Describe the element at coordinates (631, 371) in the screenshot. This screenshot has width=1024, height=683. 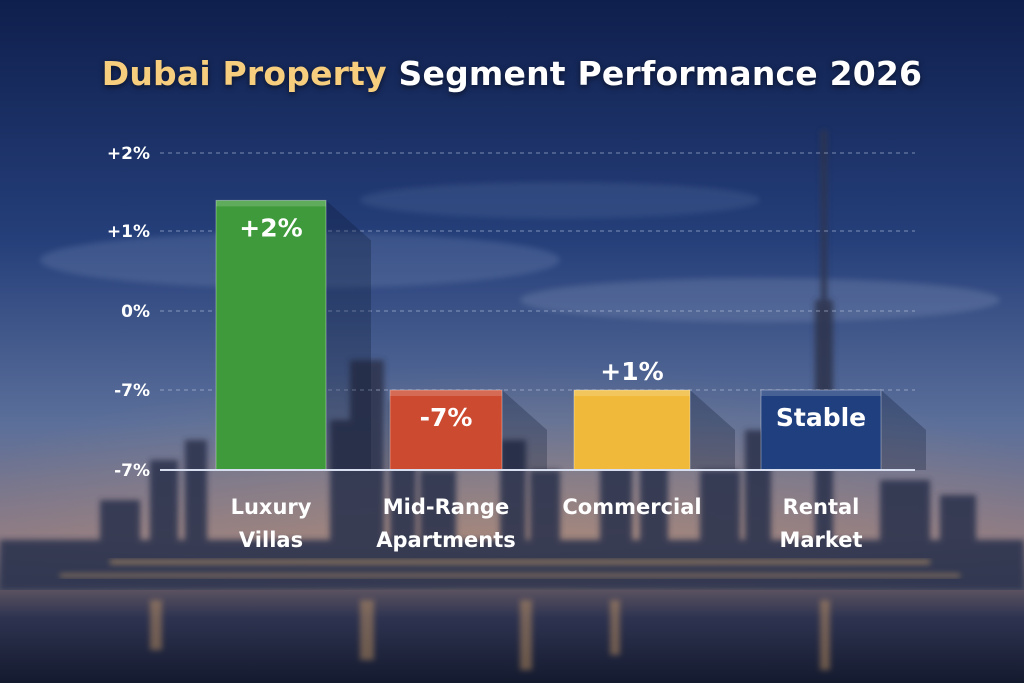
I see `bar-data-label: +1%` at that location.